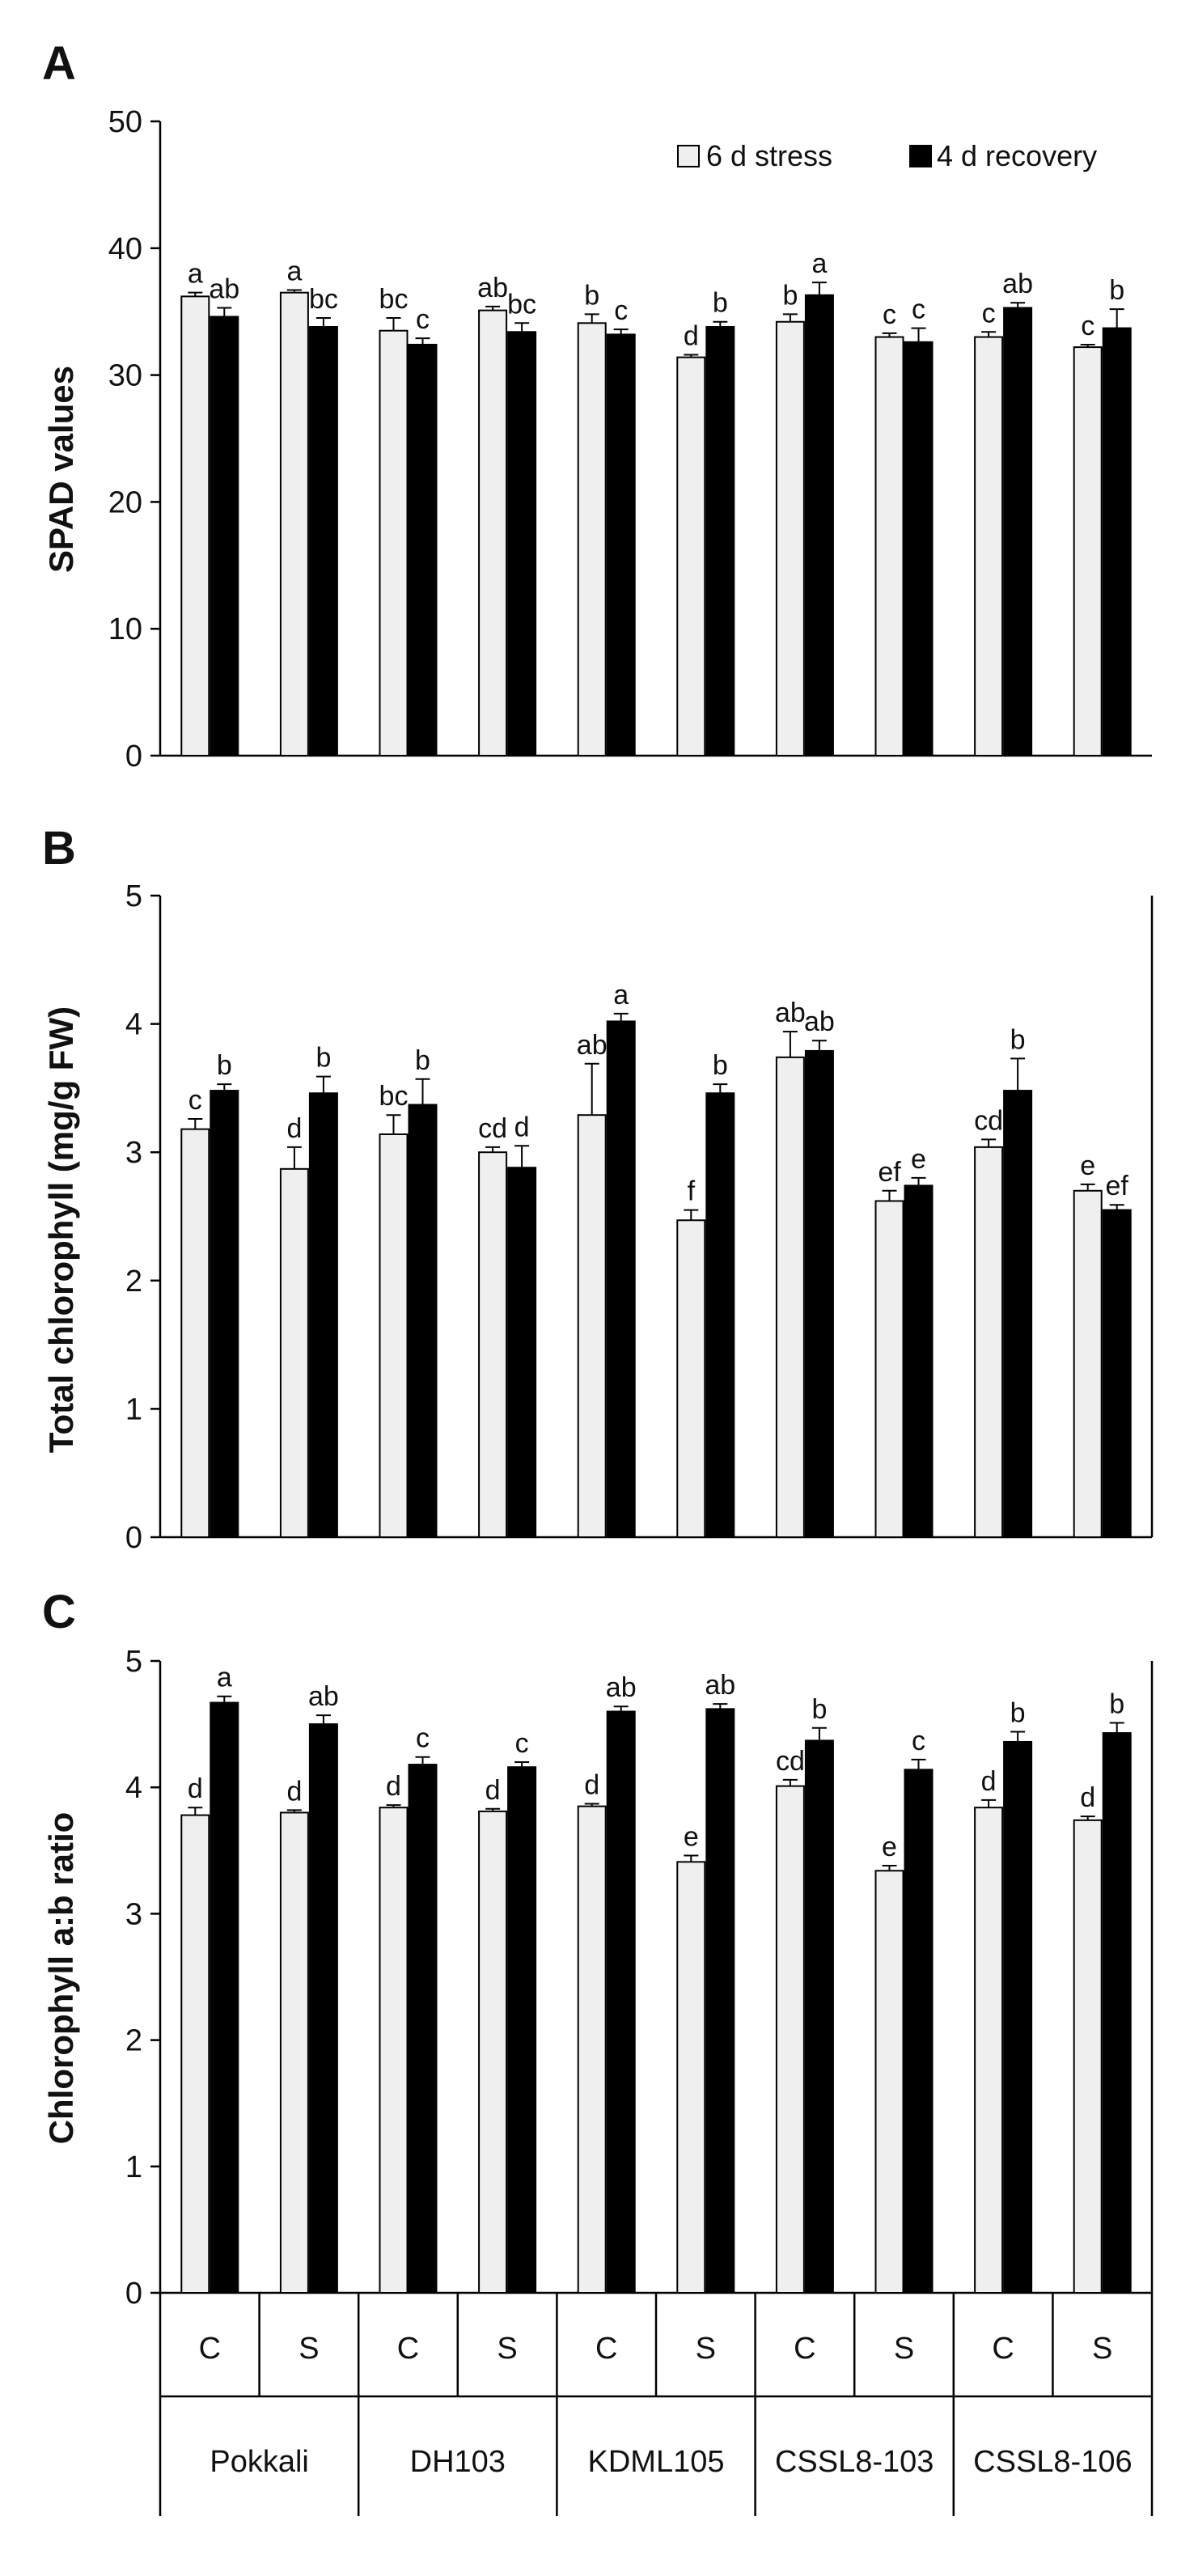 This screenshot has width=1194, height=2576. I want to click on panel-b-y-tick-label: 4, so click(133, 1025).